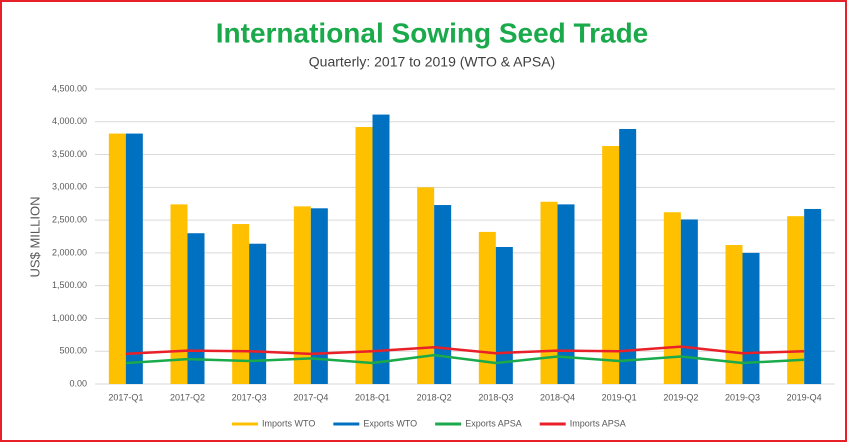 This screenshot has width=847, height=442. Describe the element at coordinates (680, 397) in the screenshot. I see `x-tick-label: 2019-Q2` at that location.